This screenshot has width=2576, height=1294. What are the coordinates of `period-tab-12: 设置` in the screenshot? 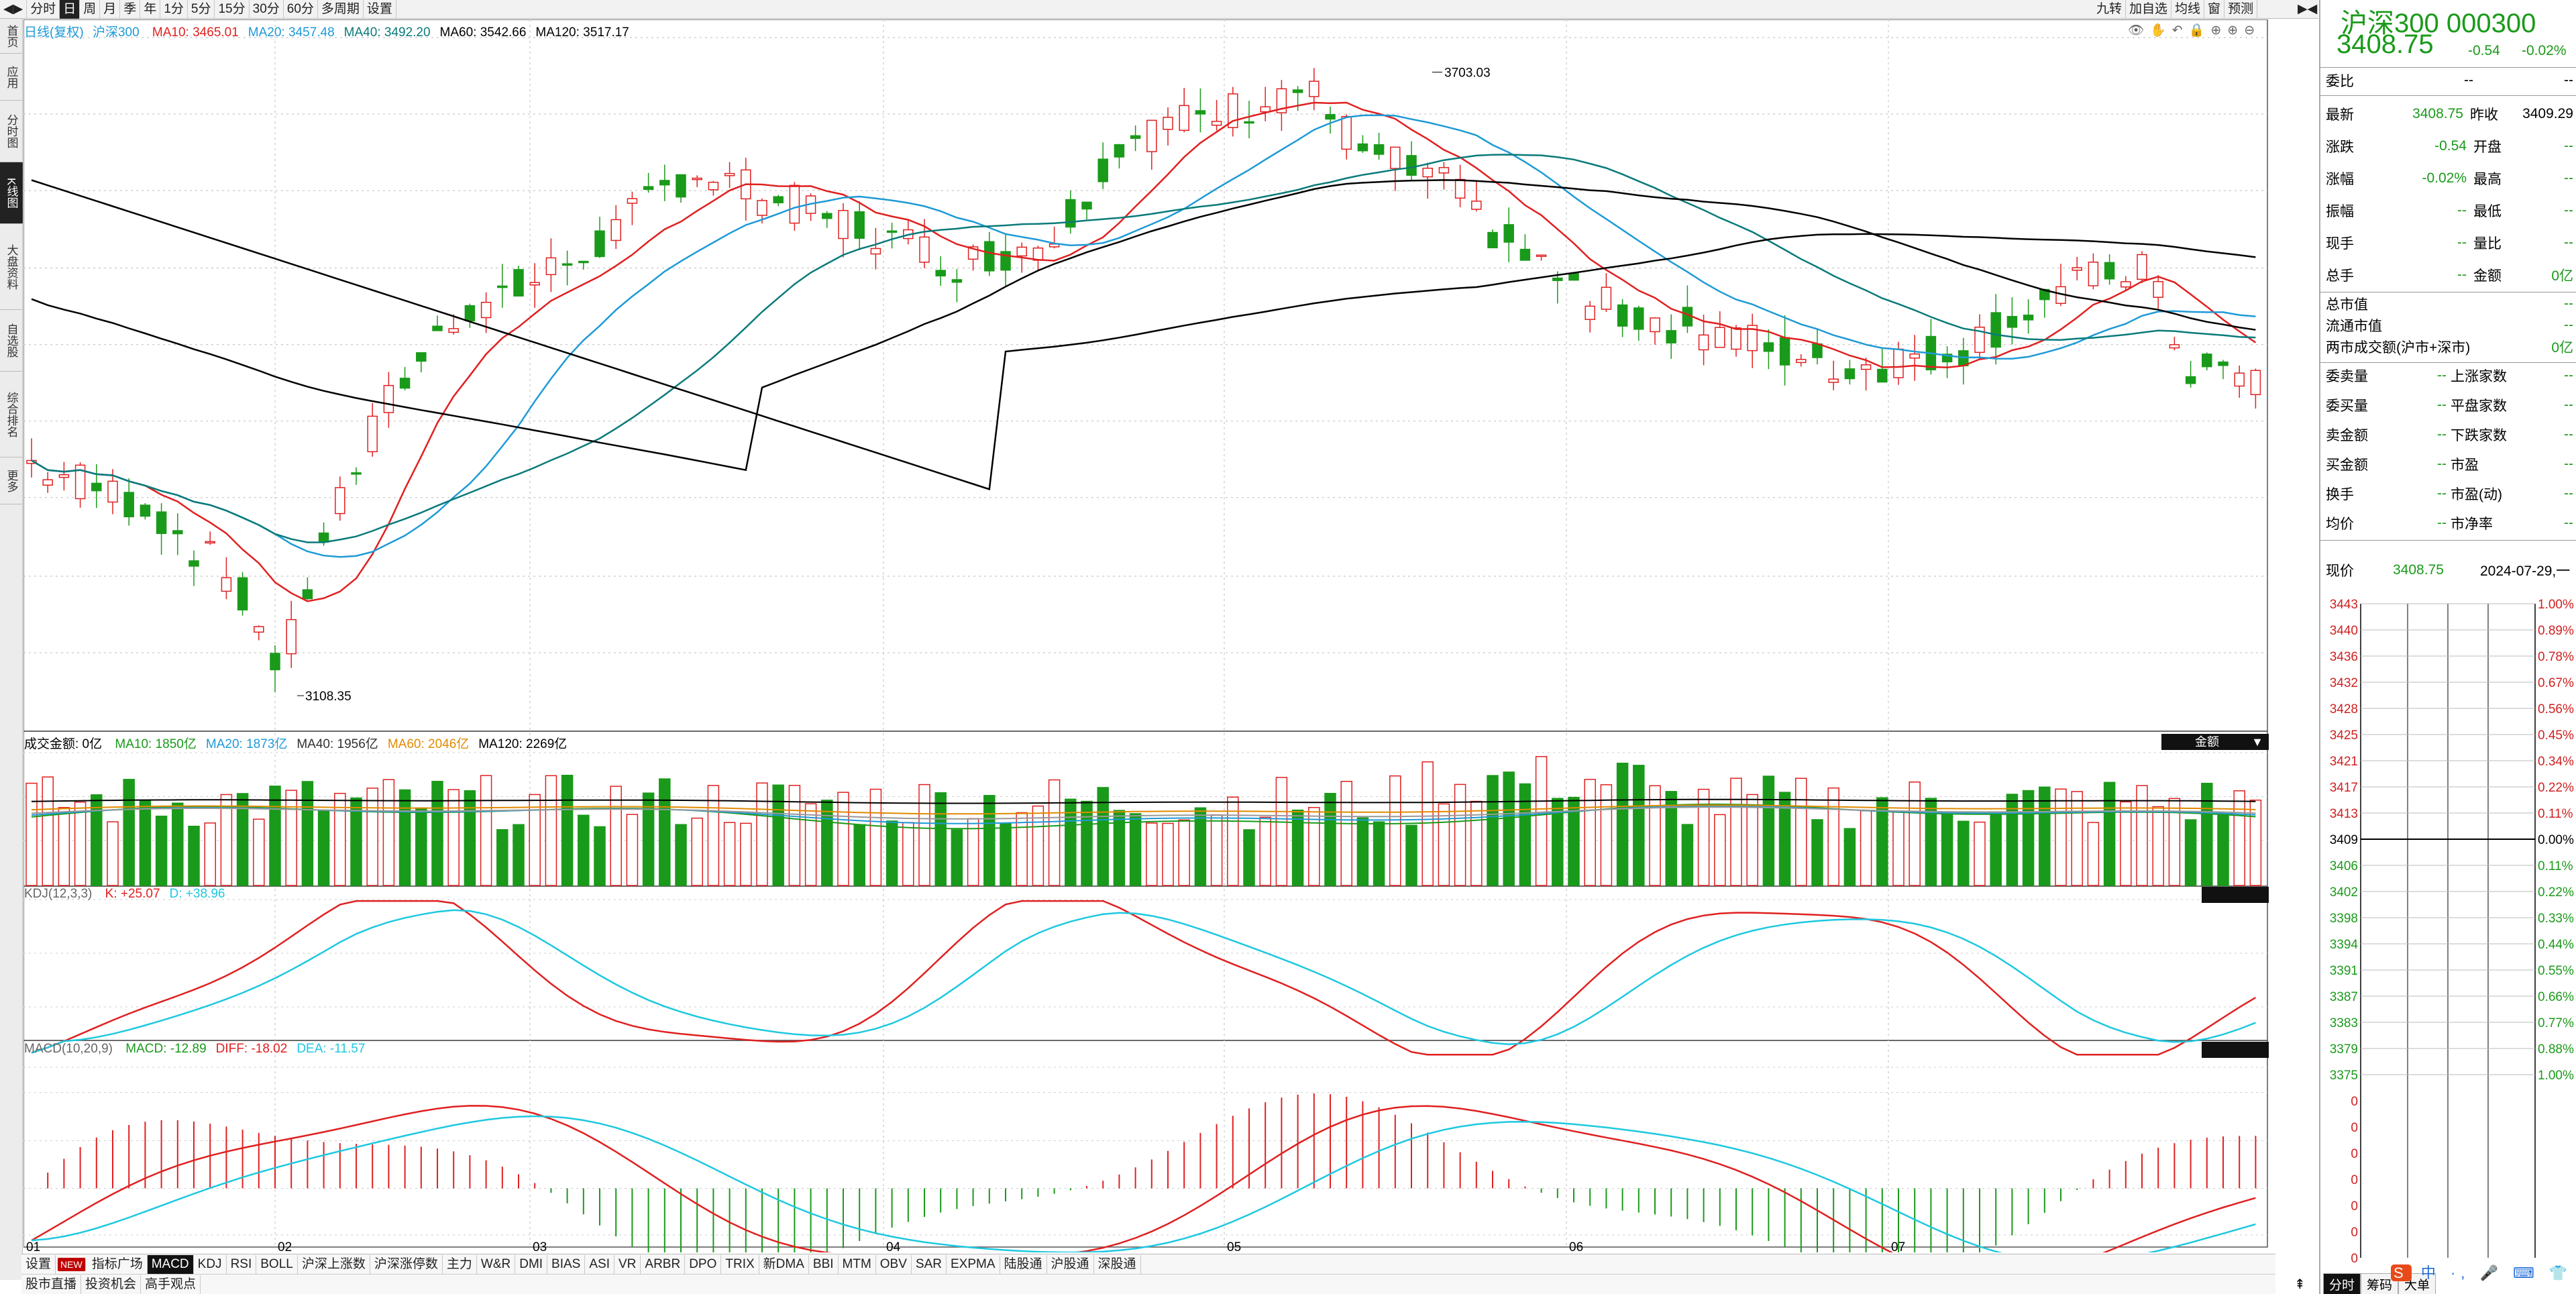 It's located at (380, 9).